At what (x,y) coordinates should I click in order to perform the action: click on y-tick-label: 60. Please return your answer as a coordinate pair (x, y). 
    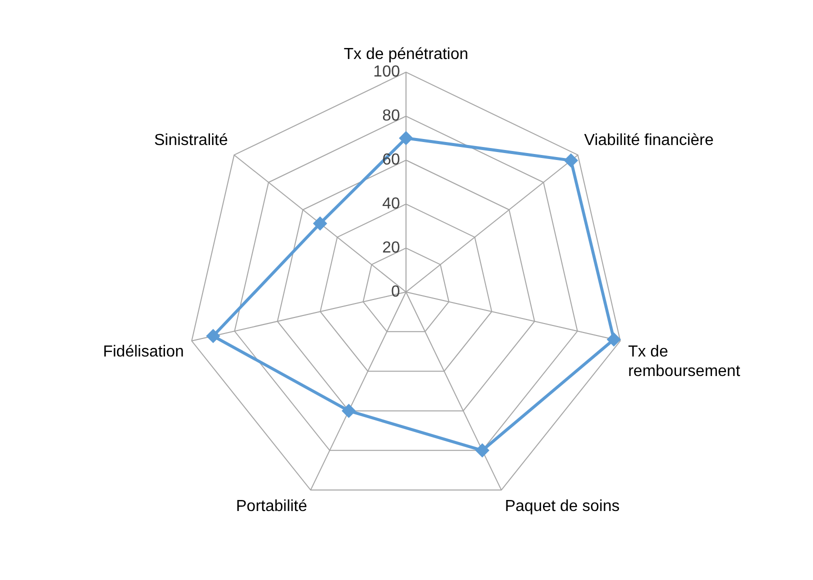
    Looking at the image, I should click on (391, 160).